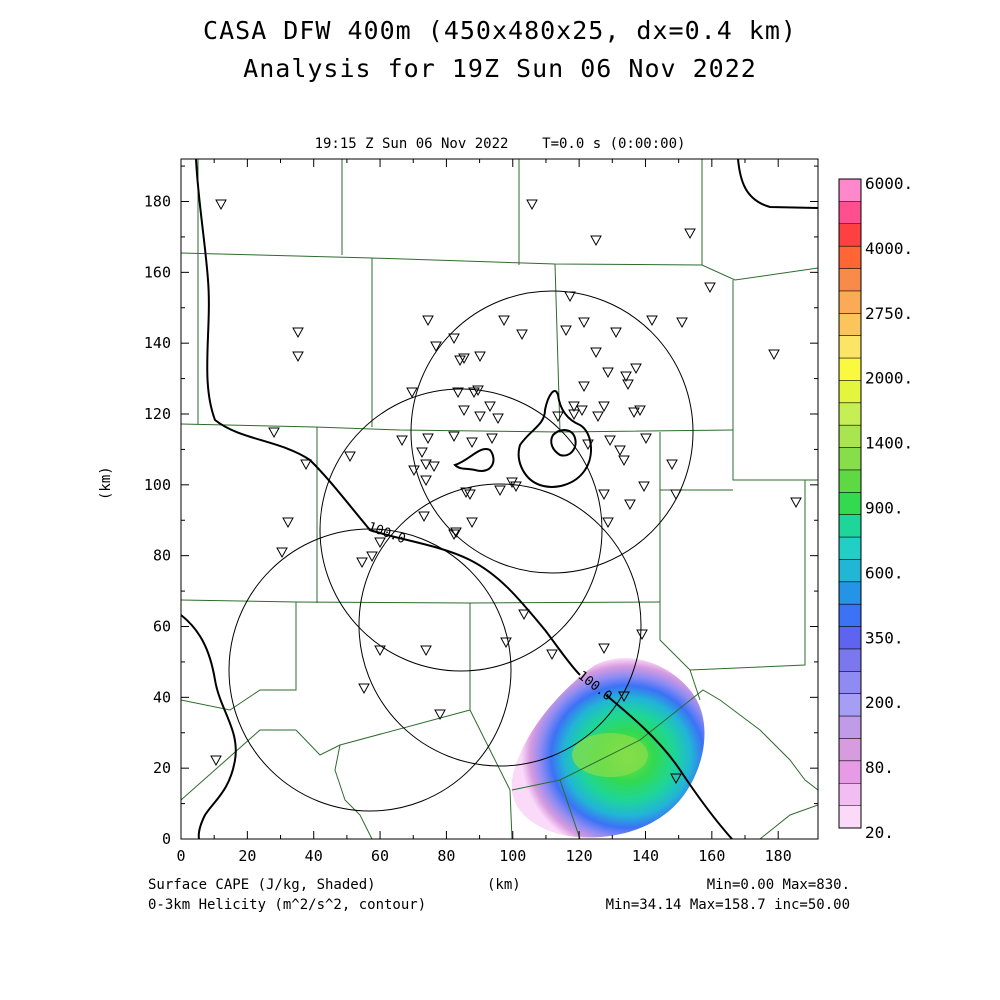  I want to click on x-tick-label: 100, so click(512, 856).